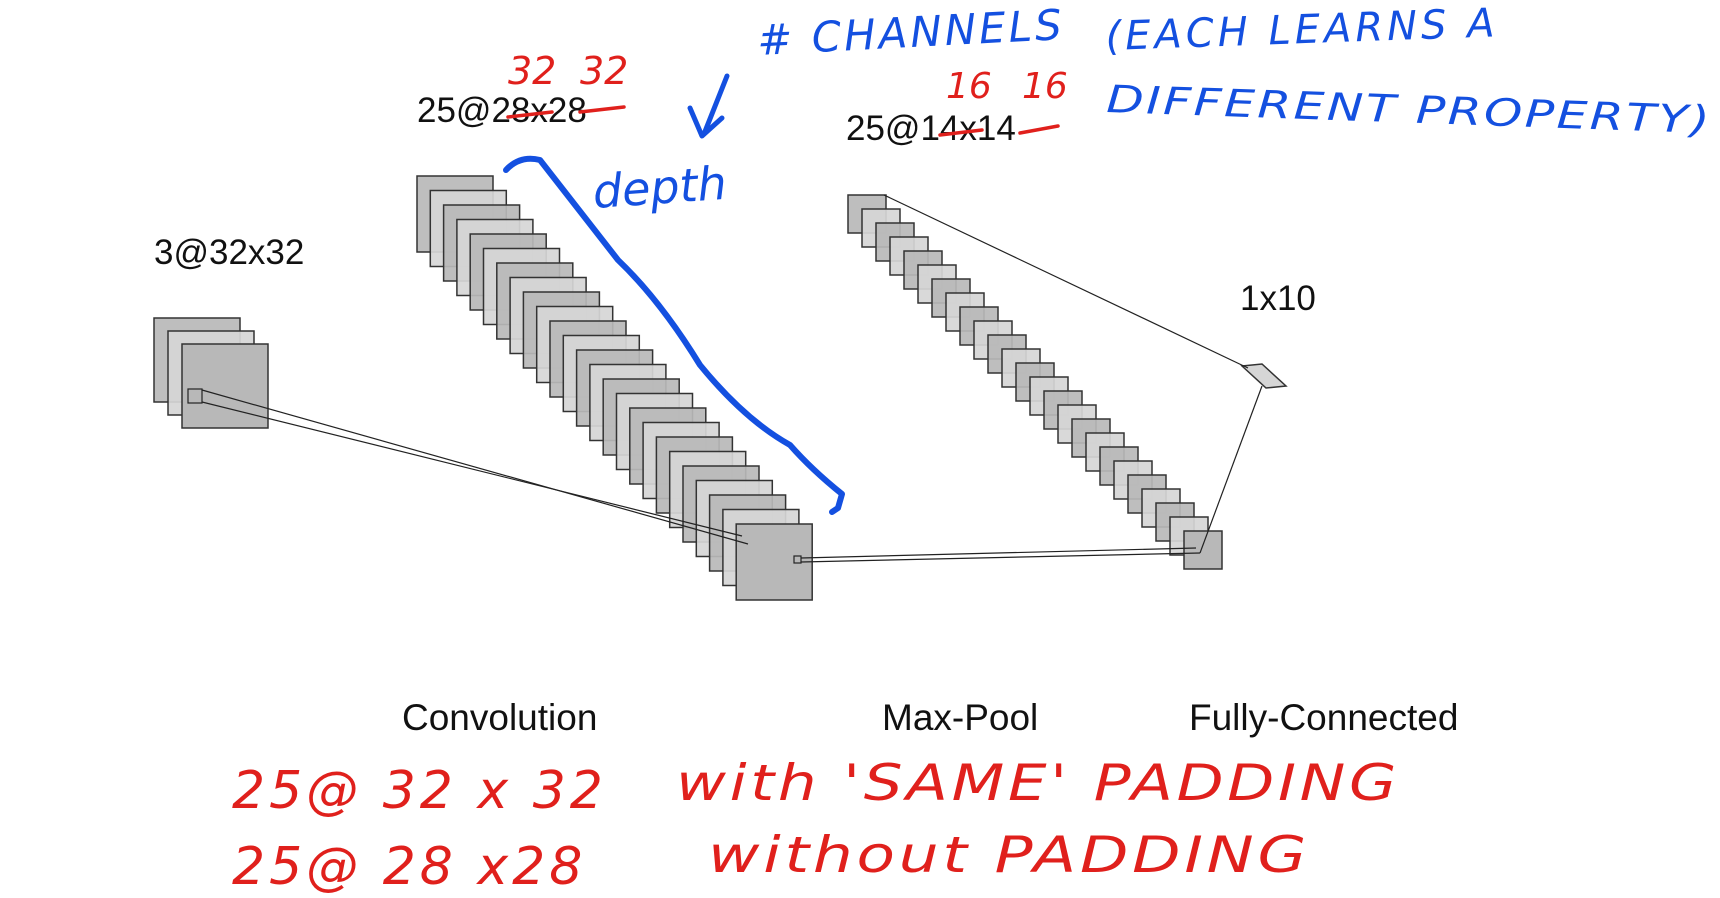 Image resolution: width=1720 pixels, height=898 pixels. I want to click on stage-max-pool: Max-Pool, so click(960, 717).